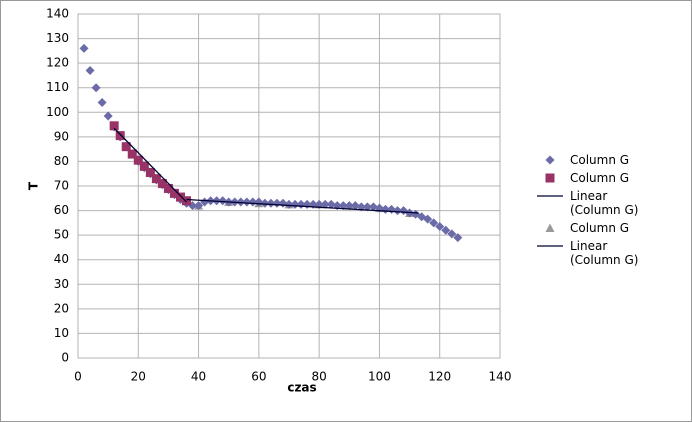 The image size is (692, 422). Describe the element at coordinates (61, 333) in the screenshot. I see `y-tick-label: 10` at that location.